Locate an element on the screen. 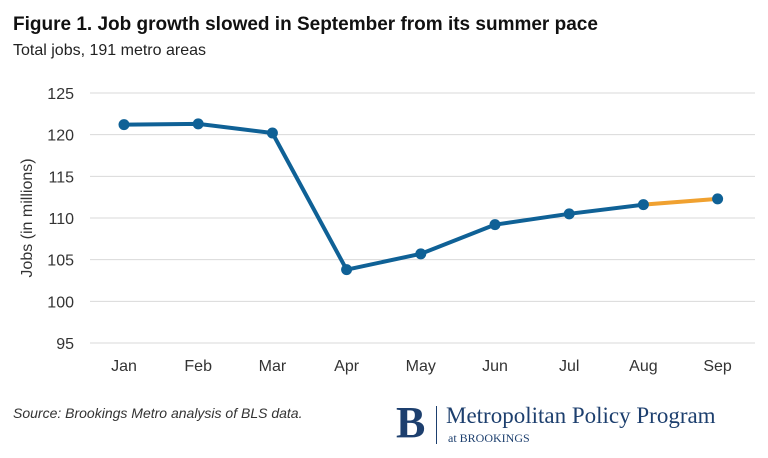 The height and width of the screenshot is (458, 768). logo-program-name: Metropolitan Policy Program is located at coordinates (581, 415).